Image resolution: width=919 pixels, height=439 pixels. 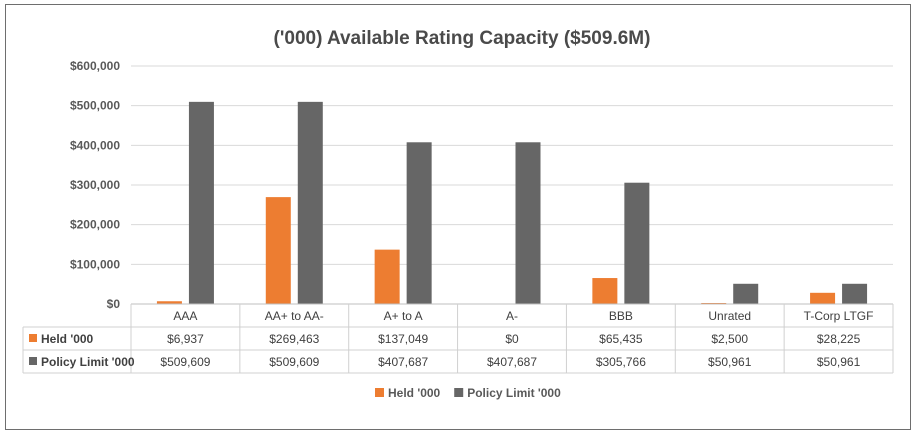 What do you see at coordinates (114, 304) in the screenshot?
I see `y-tick-label: $0` at bounding box center [114, 304].